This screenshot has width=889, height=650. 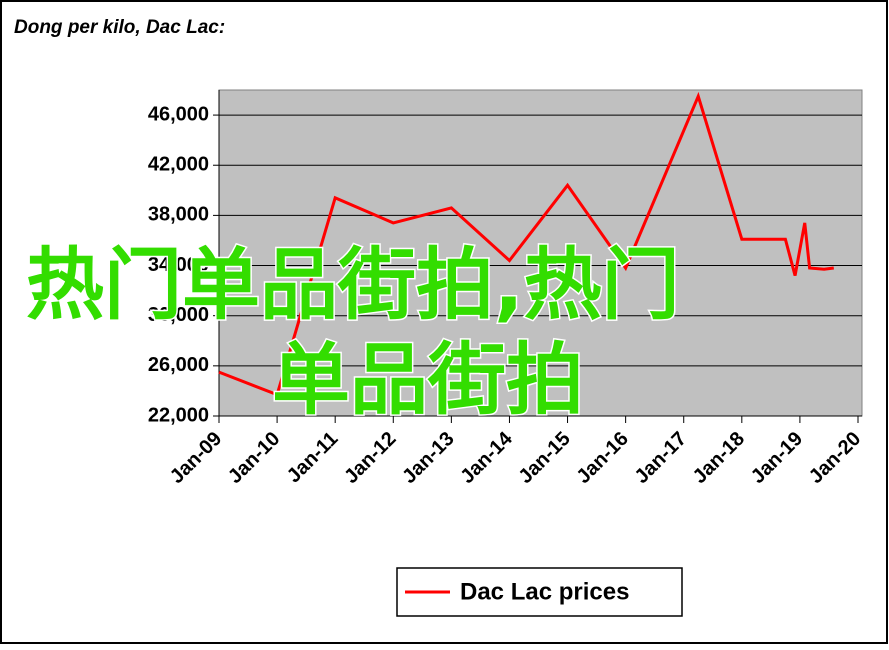 What do you see at coordinates (178, 365) in the screenshot?
I see `y-tick-label: 26,000` at bounding box center [178, 365].